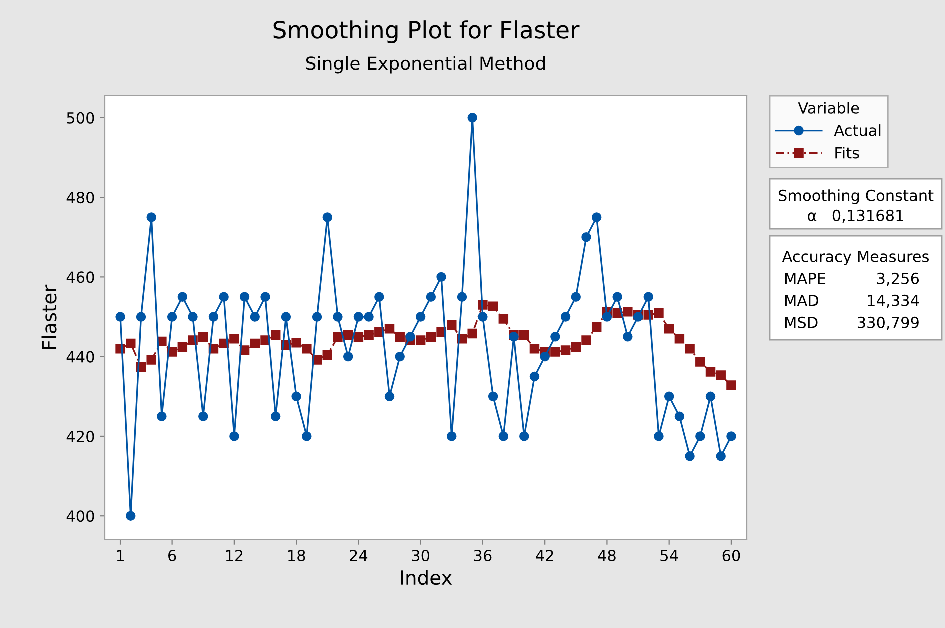  What do you see at coordinates (888, 323) in the screenshot?
I see `text: 330,799` at bounding box center [888, 323].